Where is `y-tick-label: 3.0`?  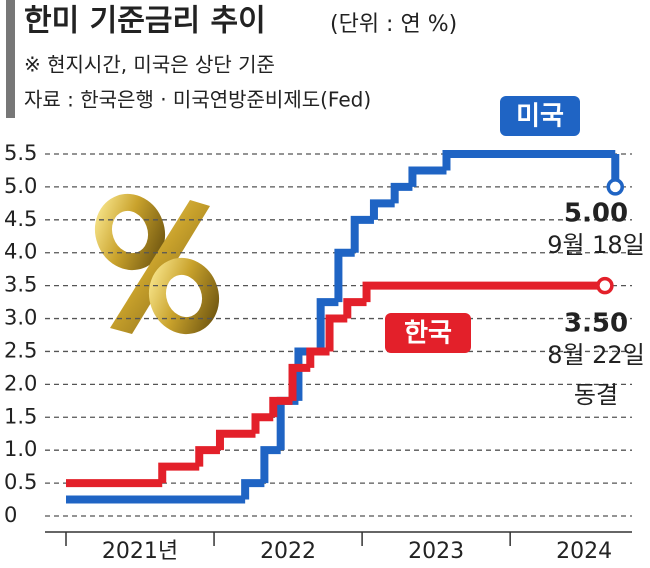
y-tick-label: 3.0 is located at coordinates (20, 318).